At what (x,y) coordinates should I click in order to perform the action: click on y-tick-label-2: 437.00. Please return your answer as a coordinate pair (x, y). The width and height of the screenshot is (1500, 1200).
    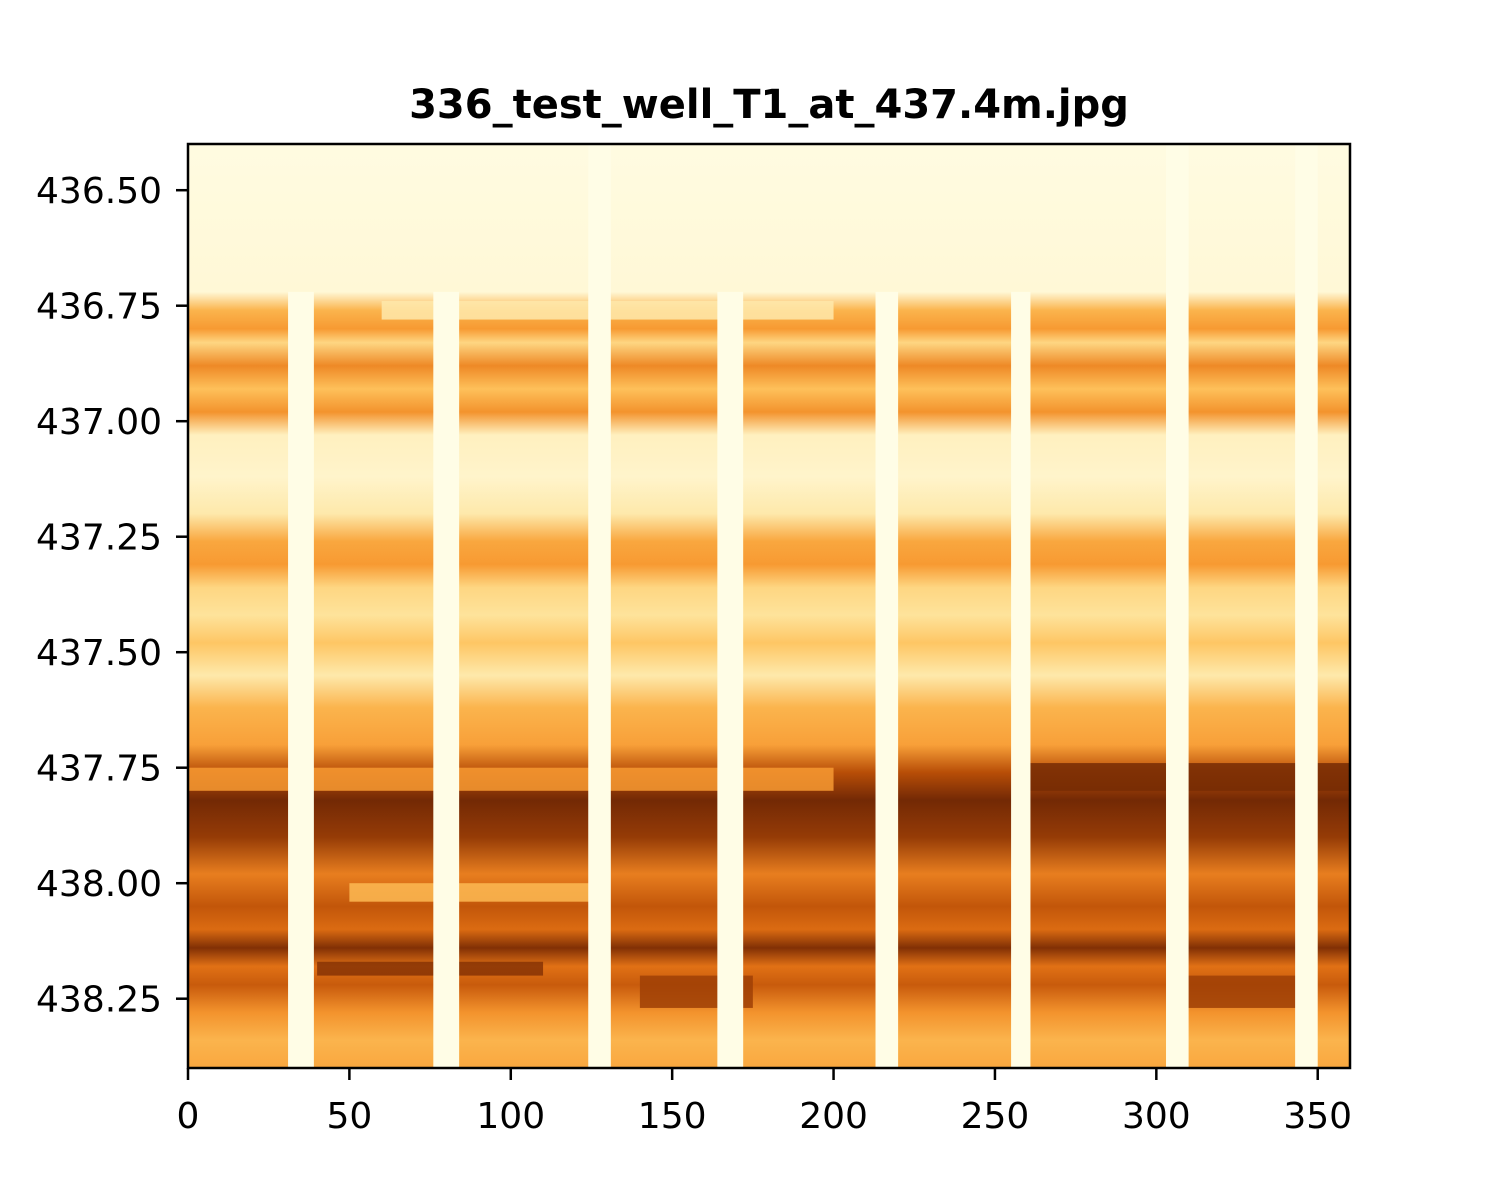
    Looking at the image, I should click on (99, 422).